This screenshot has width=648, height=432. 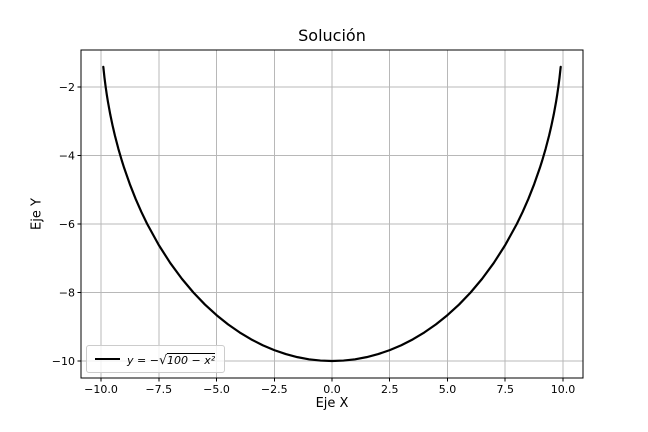 I want to click on y-tick-label: −2, so click(x=67, y=87).